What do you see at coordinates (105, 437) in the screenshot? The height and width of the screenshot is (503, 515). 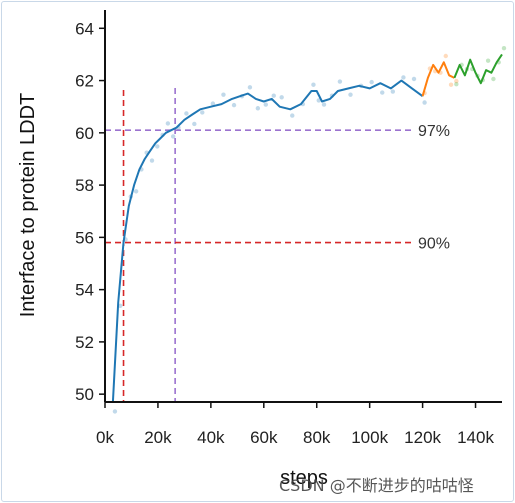 I see `x-tick-label: 0k` at bounding box center [105, 437].